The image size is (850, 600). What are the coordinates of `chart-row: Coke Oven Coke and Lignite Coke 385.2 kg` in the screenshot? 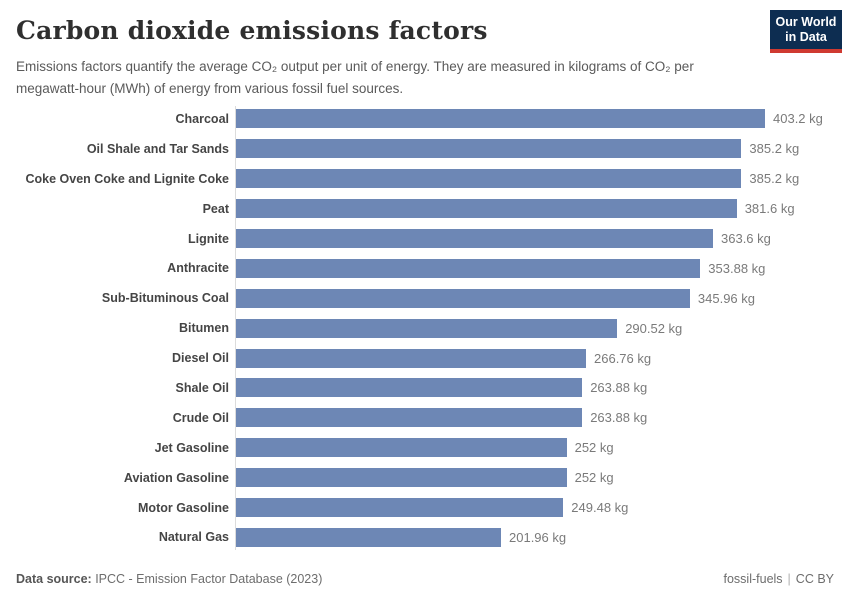 It's located at (425, 179).